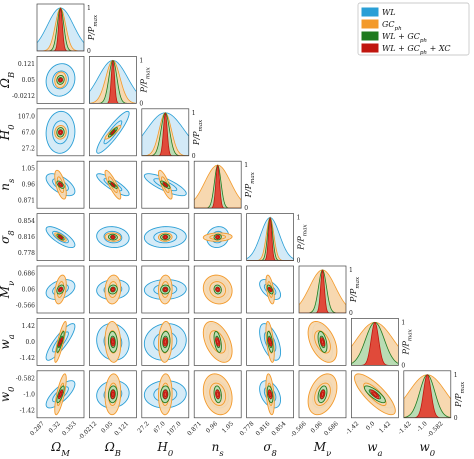  I want to click on legend-box, so click(413, 29).